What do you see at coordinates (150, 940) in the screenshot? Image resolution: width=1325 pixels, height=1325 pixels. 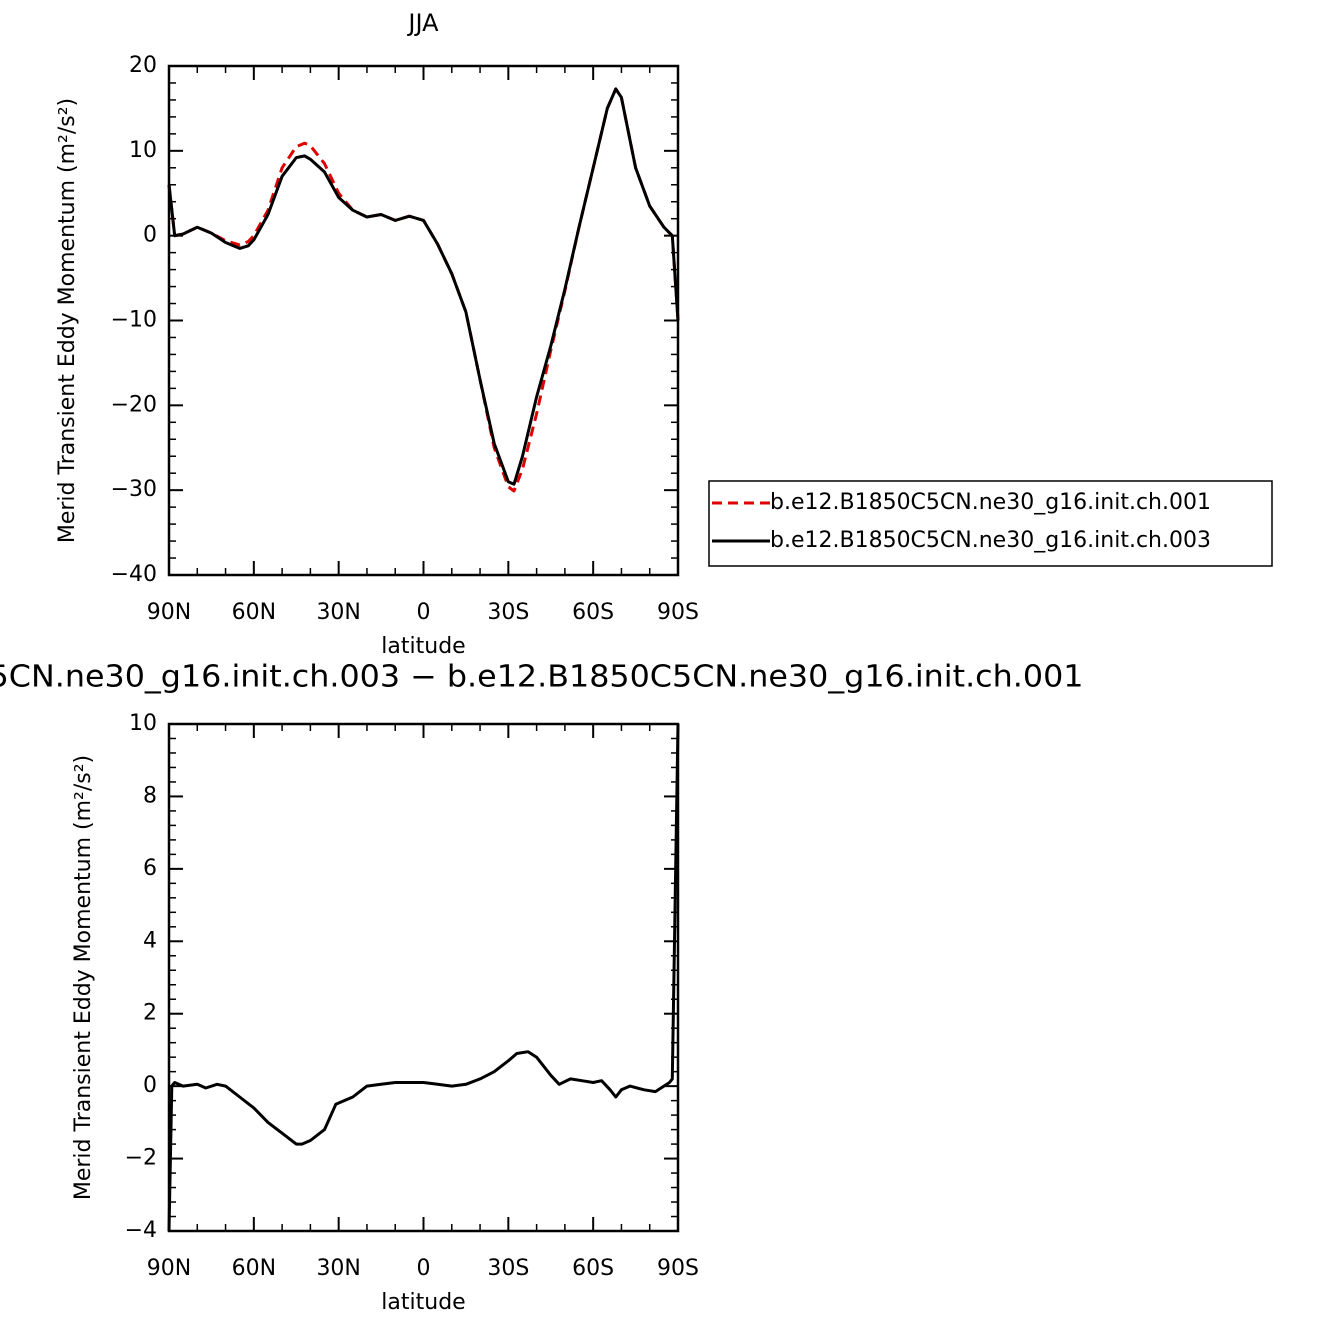 I see `y-tick-label: 4` at bounding box center [150, 940].